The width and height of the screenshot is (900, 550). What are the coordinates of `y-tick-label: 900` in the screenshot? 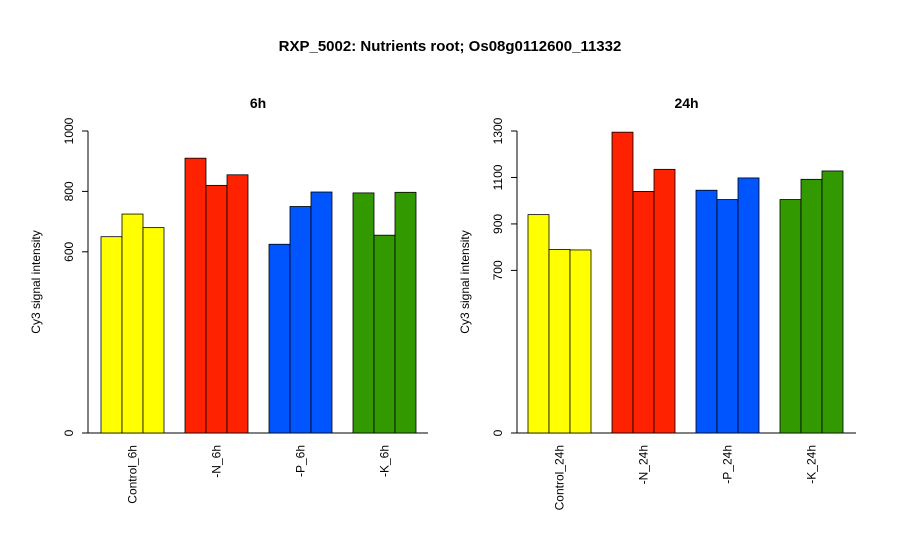 It's located at (498, 224).